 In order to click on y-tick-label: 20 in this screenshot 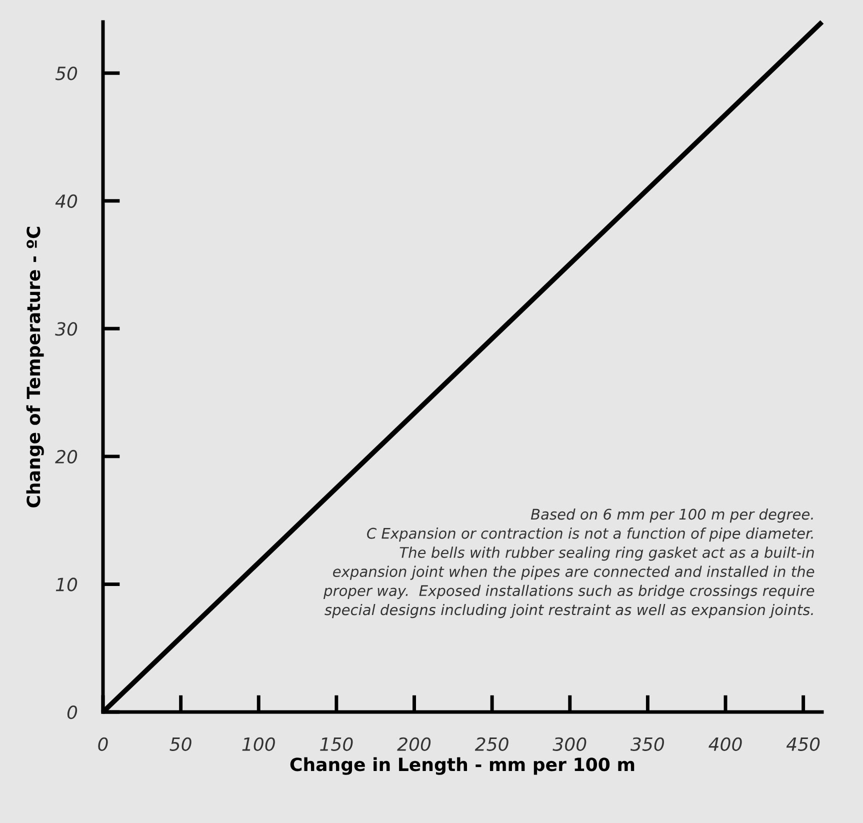, I will do `click(66, 457)`.